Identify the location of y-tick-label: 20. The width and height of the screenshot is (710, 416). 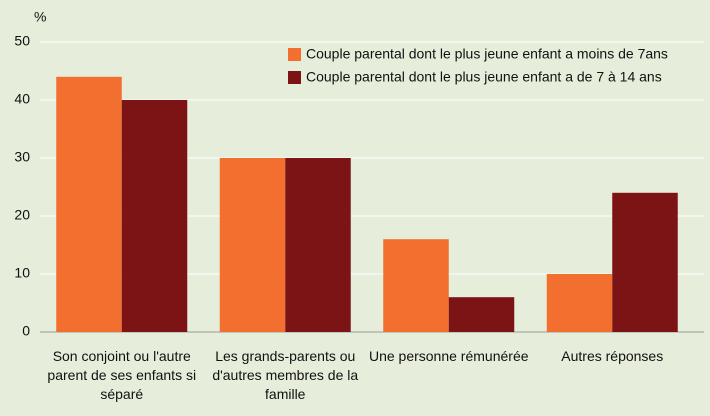
(22, 215).